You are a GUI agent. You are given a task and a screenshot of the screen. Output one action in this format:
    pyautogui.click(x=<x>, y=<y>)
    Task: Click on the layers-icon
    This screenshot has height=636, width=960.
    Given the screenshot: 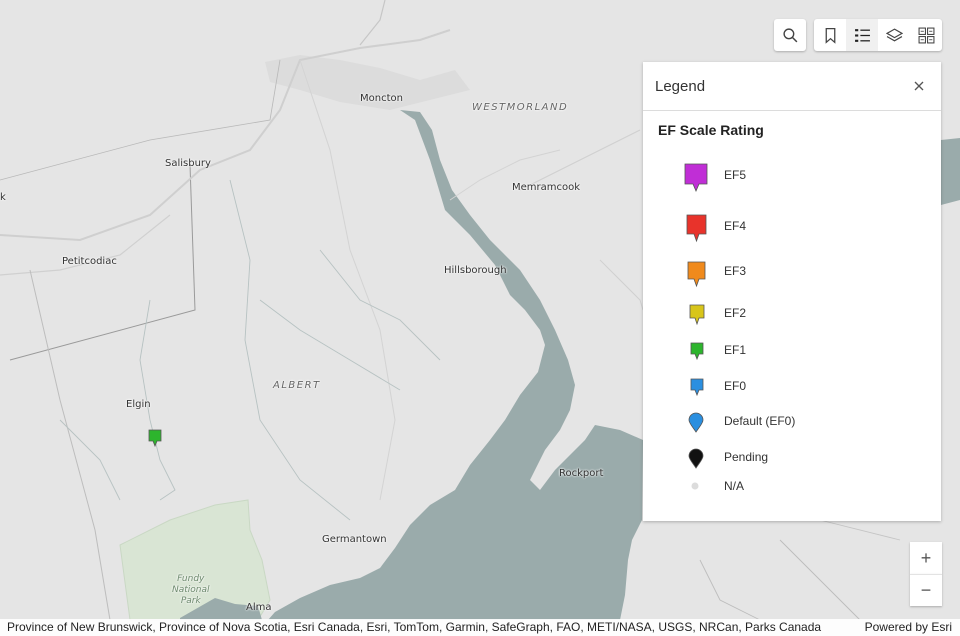 What is the action you would take?
    pyautogui.click(x=894, y=34)
    